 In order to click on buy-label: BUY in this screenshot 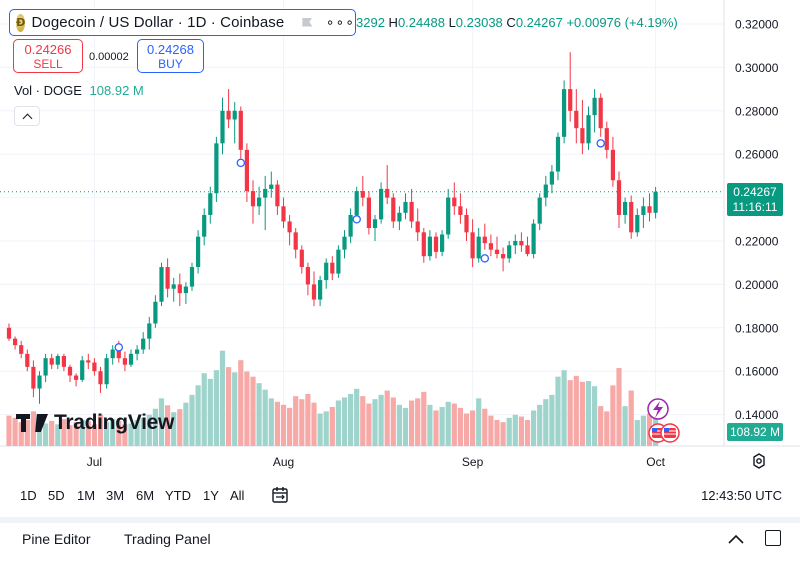, I will do `click(170, 64)`.